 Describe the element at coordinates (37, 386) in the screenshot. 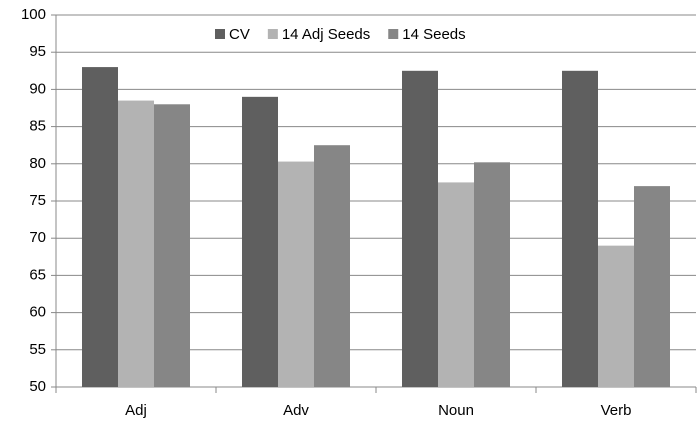

I see `y-tick-label: 50` at that location.